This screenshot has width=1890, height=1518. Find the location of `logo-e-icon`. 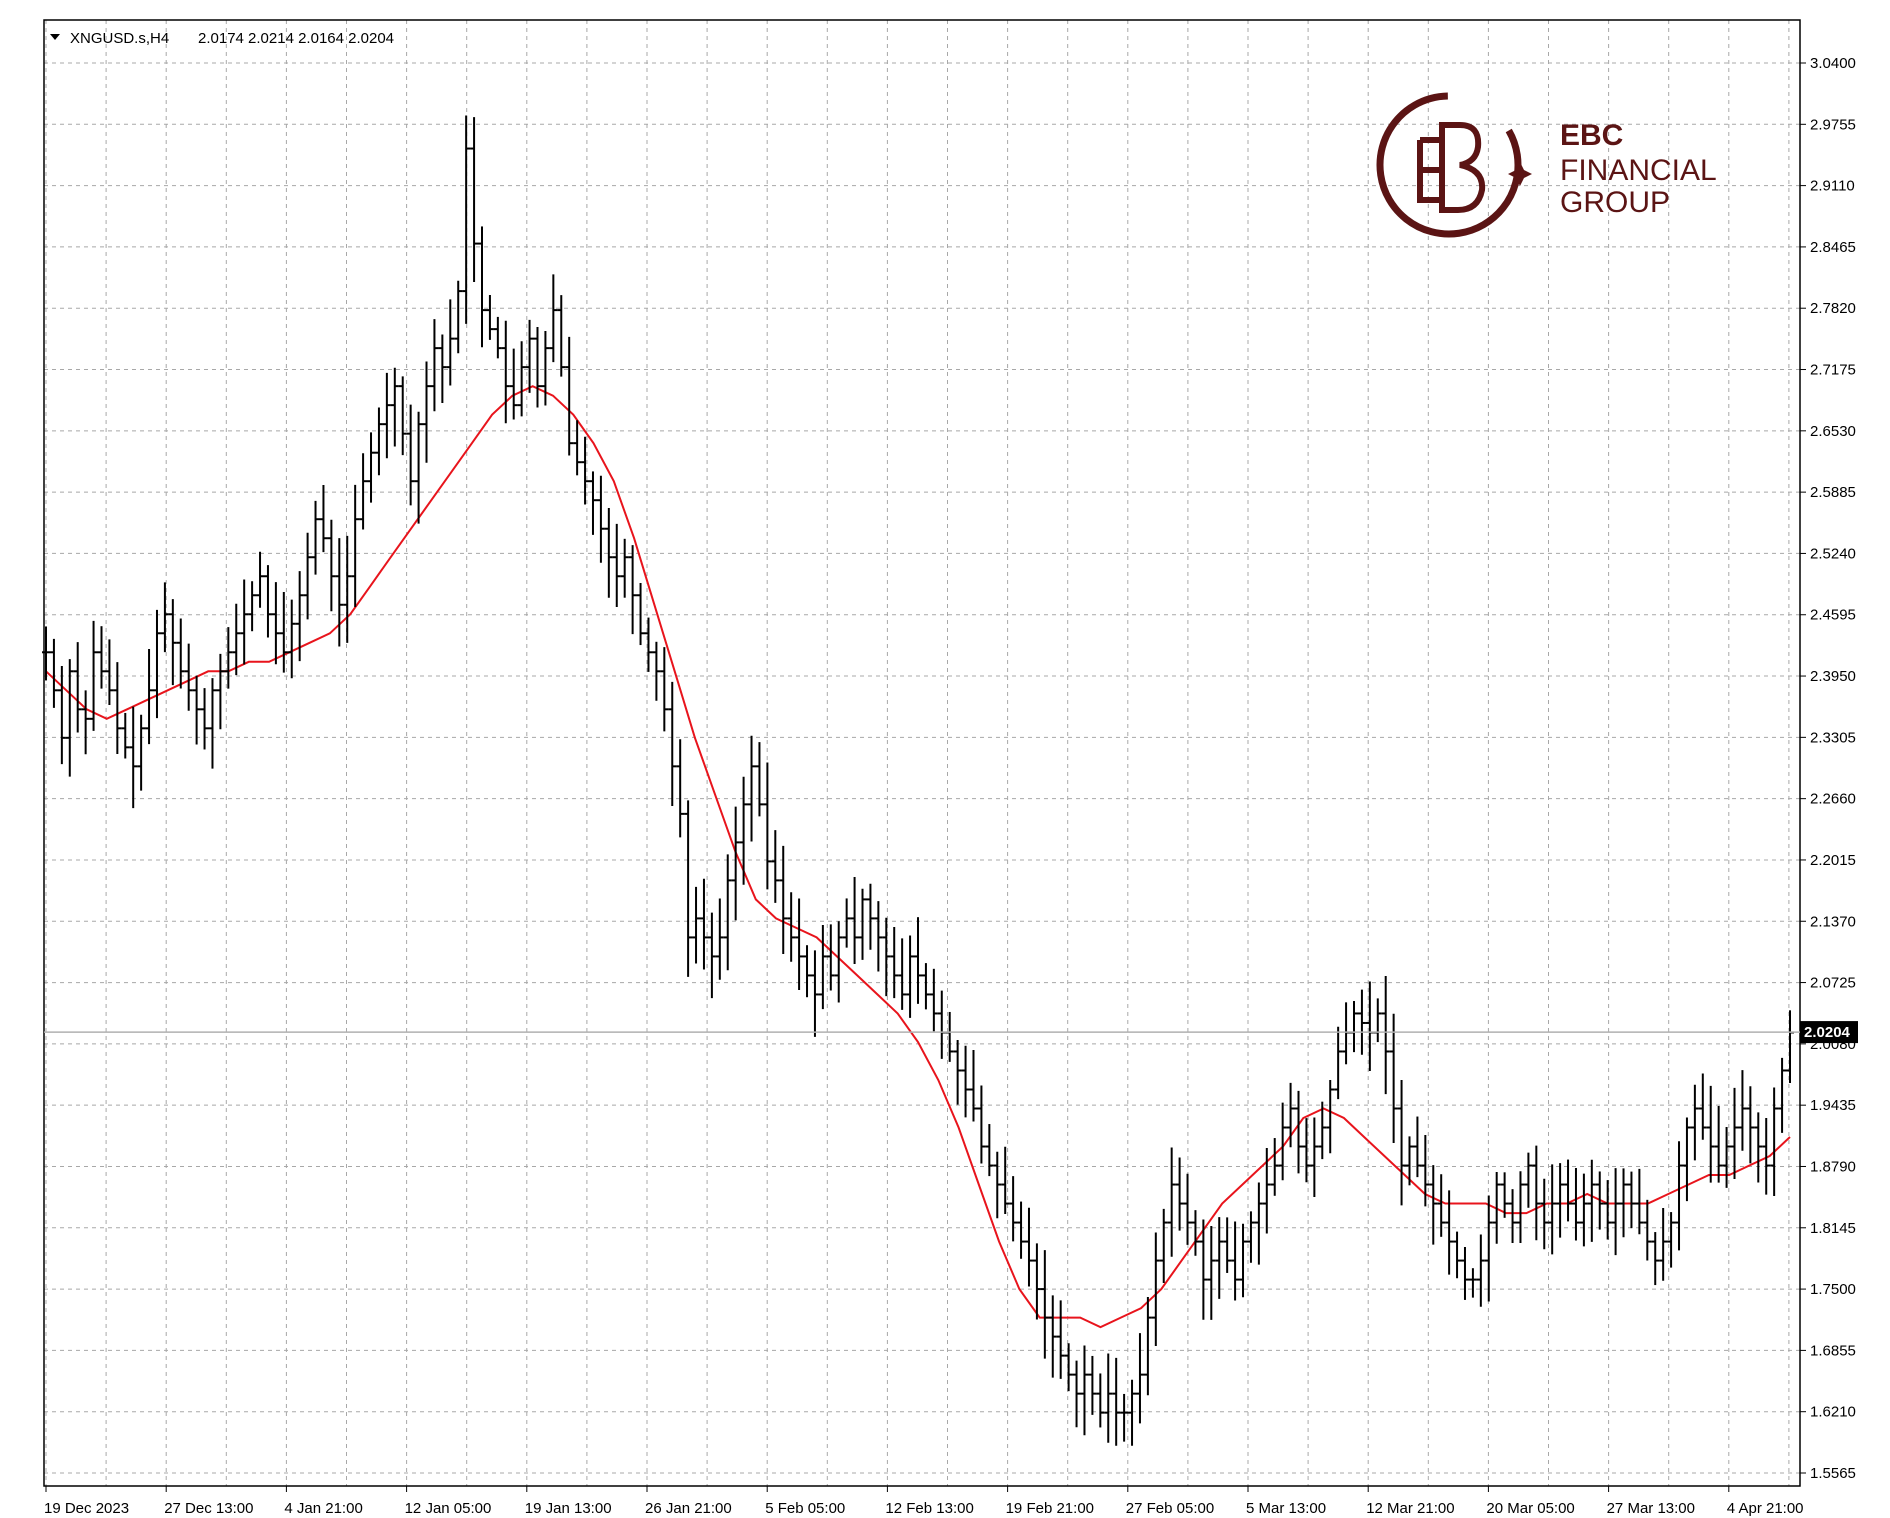

logo-e-icon is located at coordinates (1429, 170).